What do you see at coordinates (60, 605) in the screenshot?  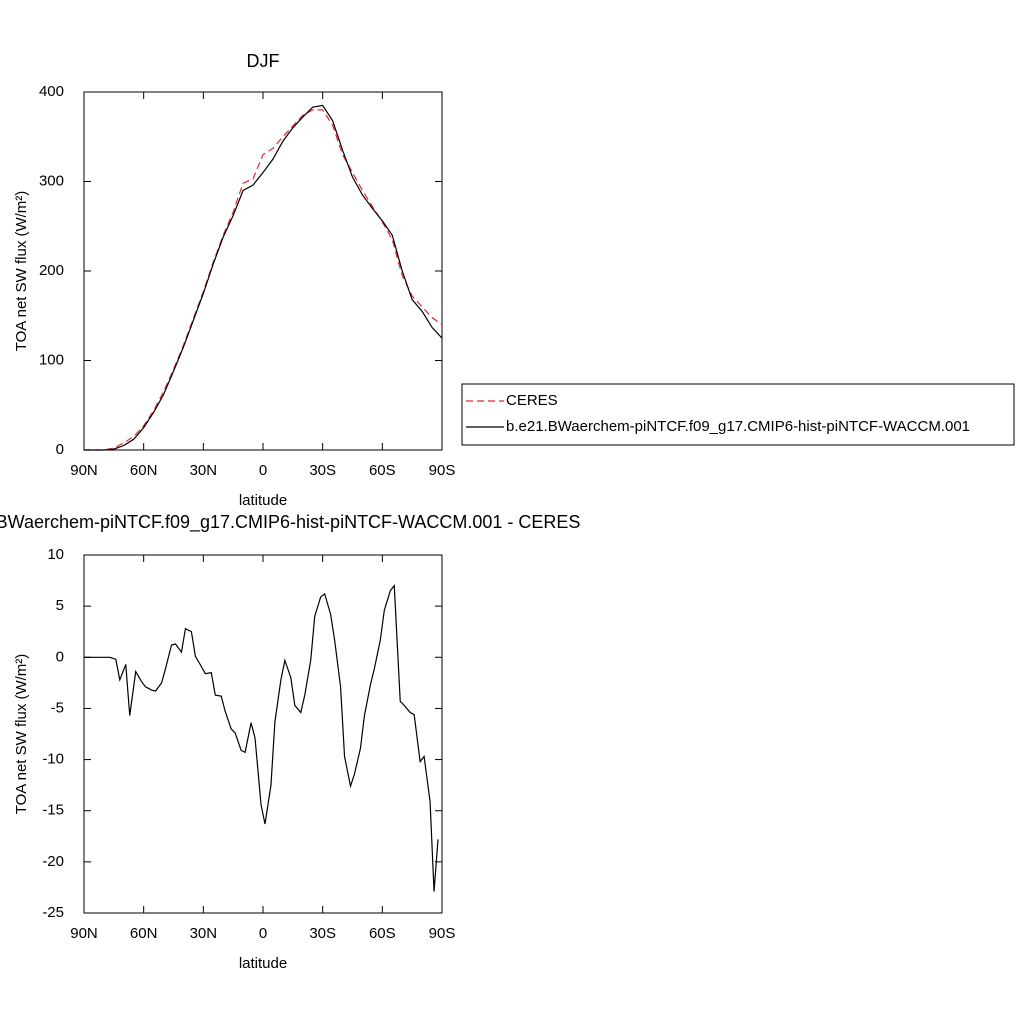 I see `y-tick-label: 5` at bounding box center [60, 605].